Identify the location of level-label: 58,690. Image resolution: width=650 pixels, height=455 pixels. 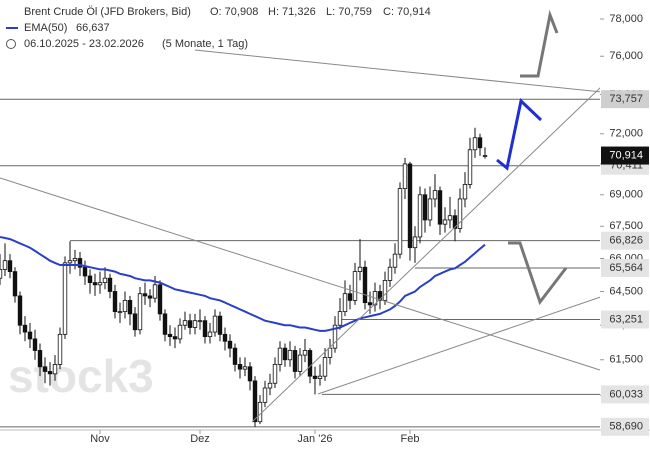
(626, 427).